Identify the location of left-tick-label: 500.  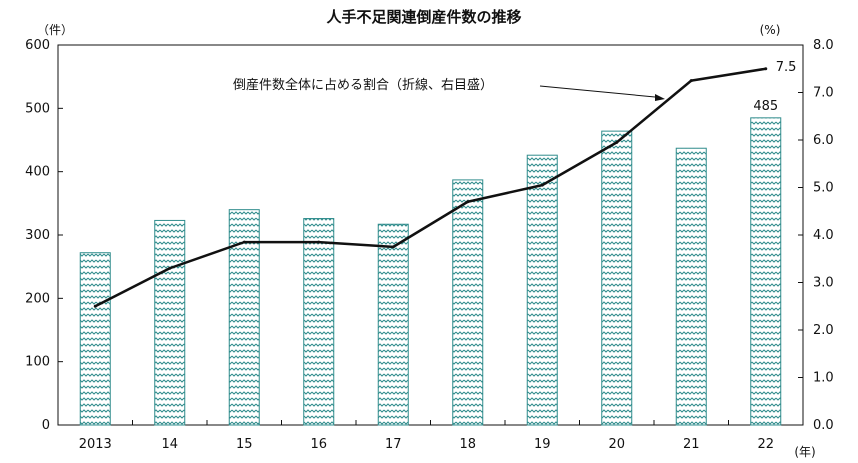
(37, 108).